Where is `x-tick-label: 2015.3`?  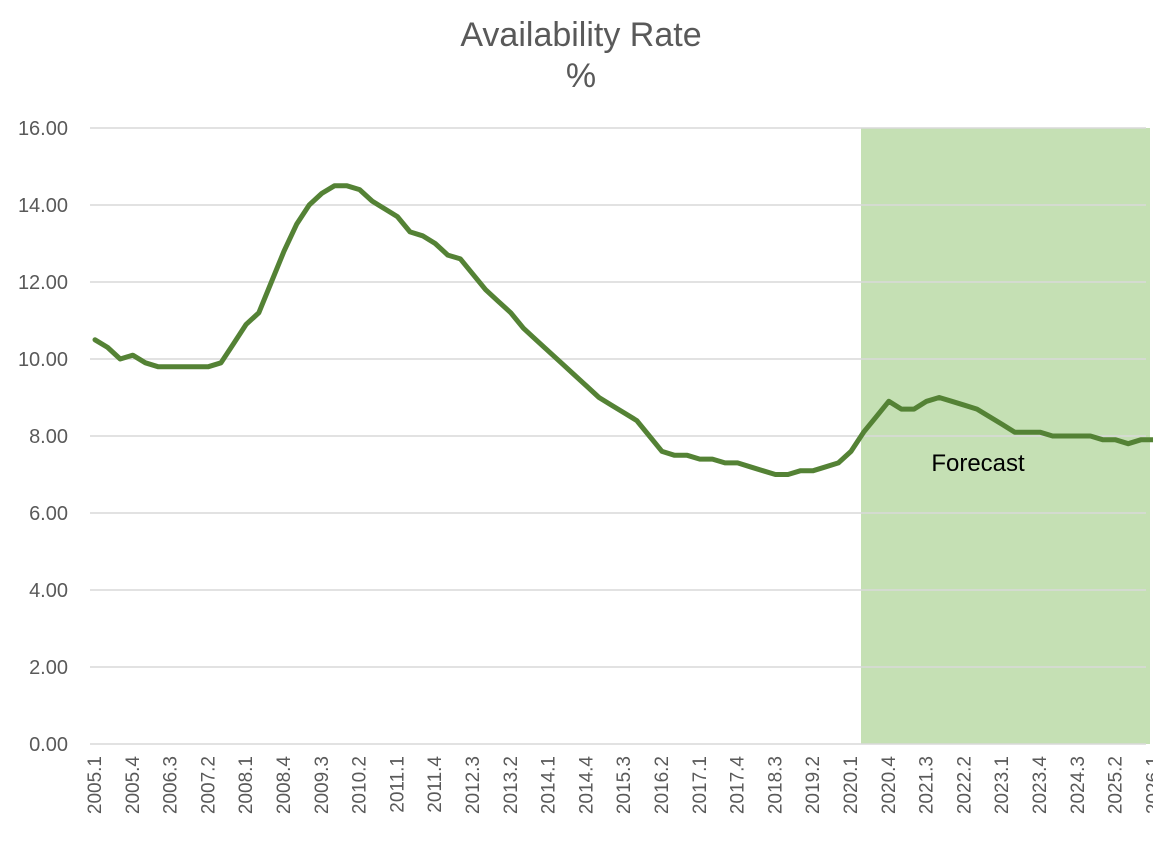 x-tick-label: 2015.3 is located at coordinates (624, 785).